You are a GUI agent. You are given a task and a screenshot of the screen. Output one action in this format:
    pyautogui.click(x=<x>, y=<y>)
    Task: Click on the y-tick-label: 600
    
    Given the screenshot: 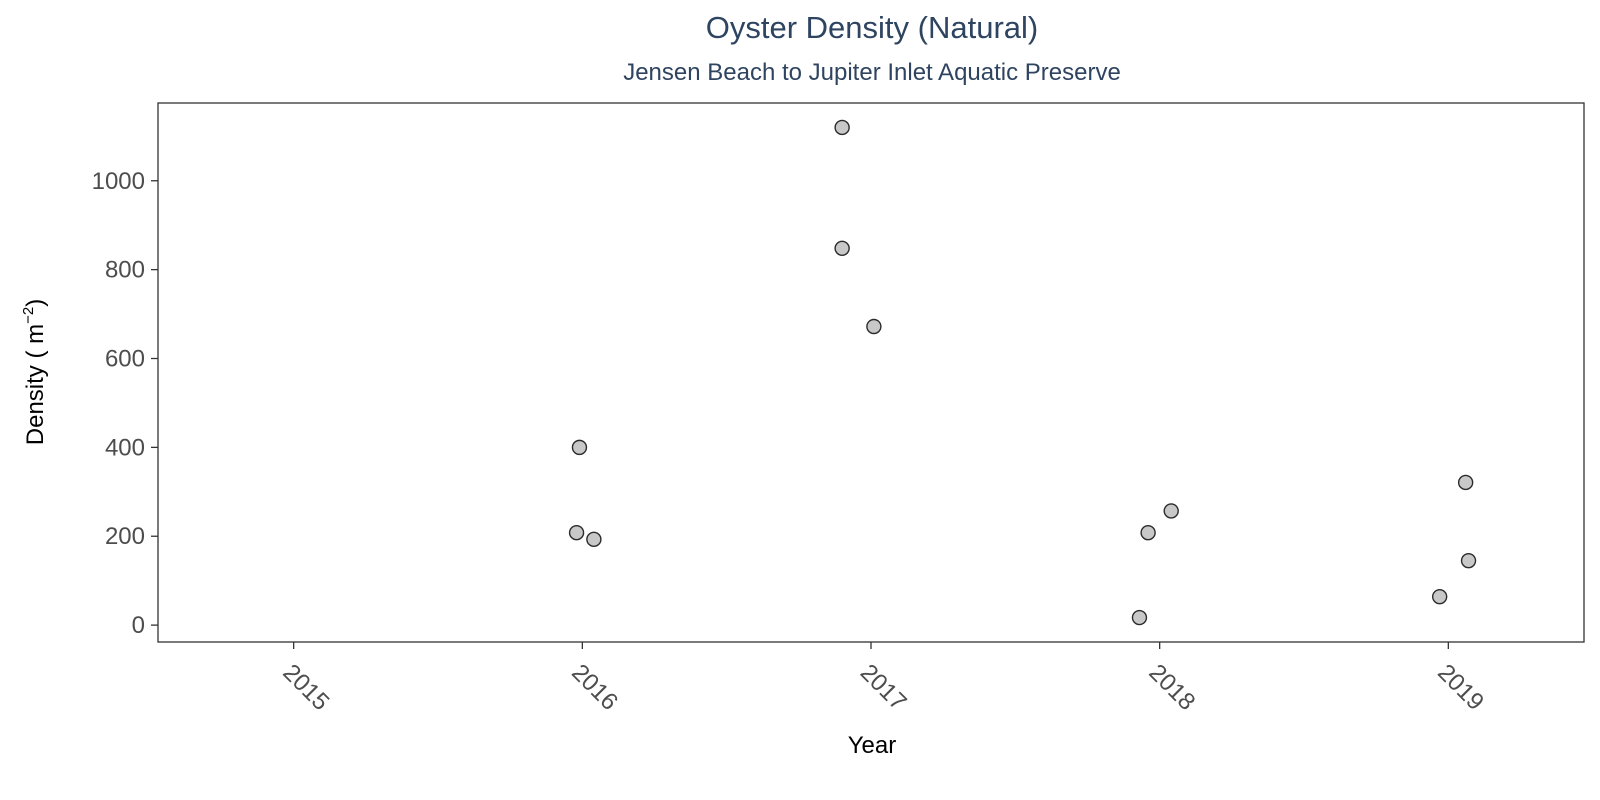 What is the action you would take?
    pyautogui.click(x=125, y=359)
    